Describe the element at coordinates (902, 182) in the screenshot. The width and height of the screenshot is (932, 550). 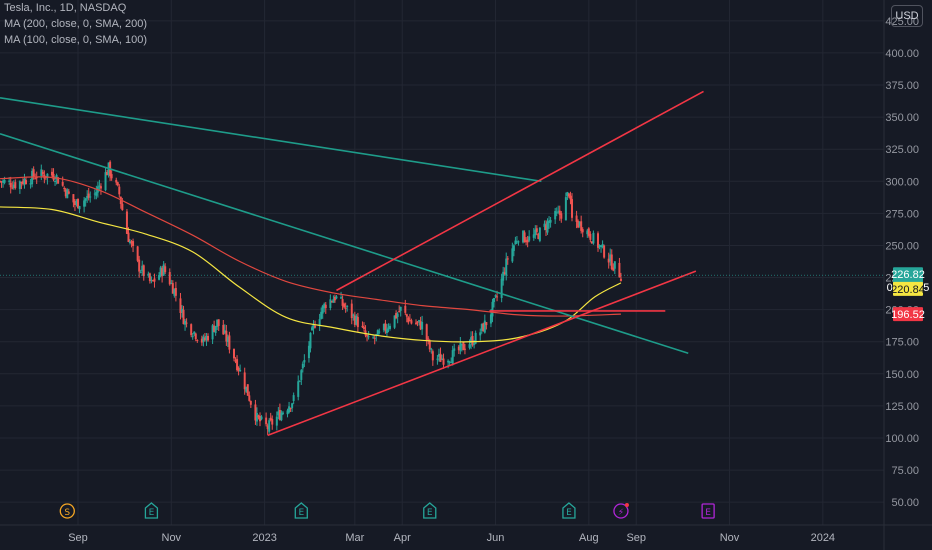
I see `price-axis-label: 300.00` at that location.